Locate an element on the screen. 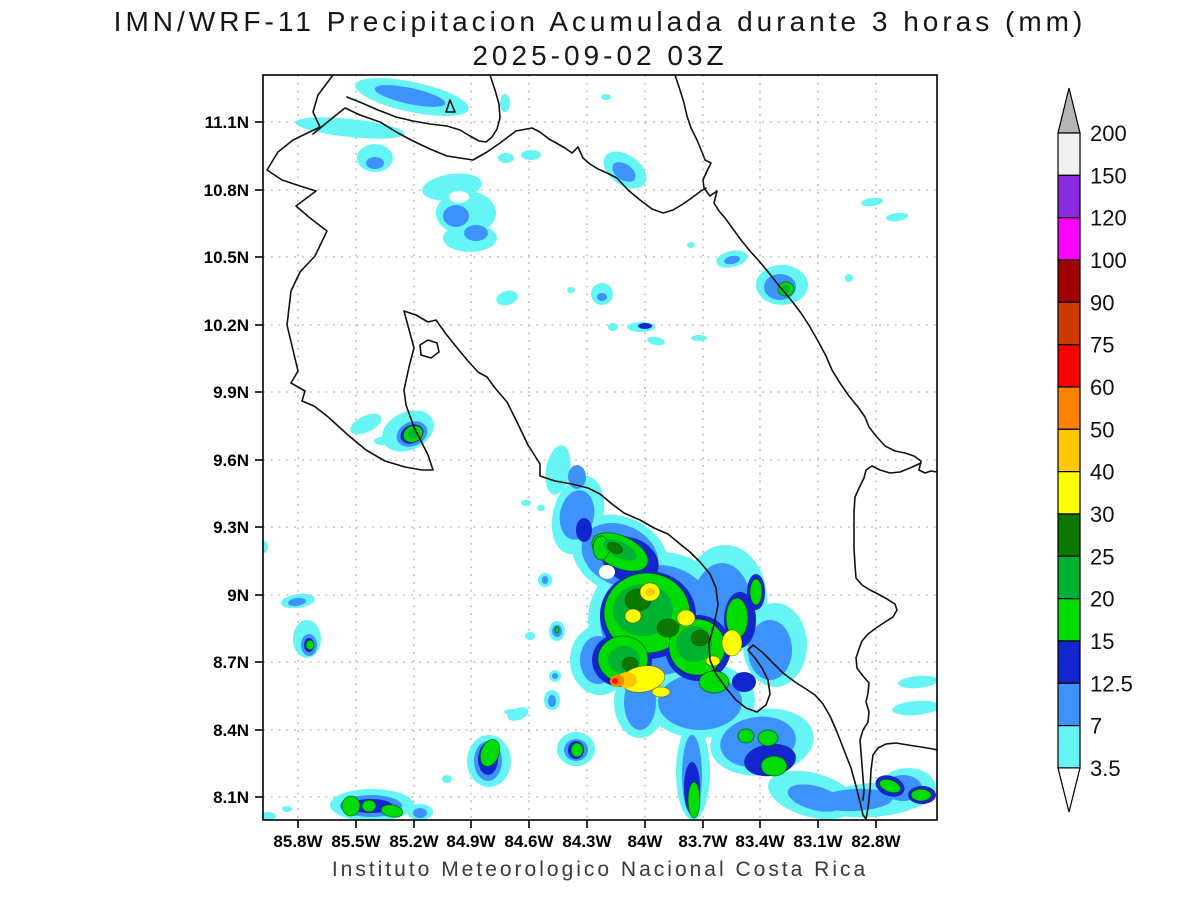 The image size is (1200, 900). precip-level-red is located at coordinates (615, 681).